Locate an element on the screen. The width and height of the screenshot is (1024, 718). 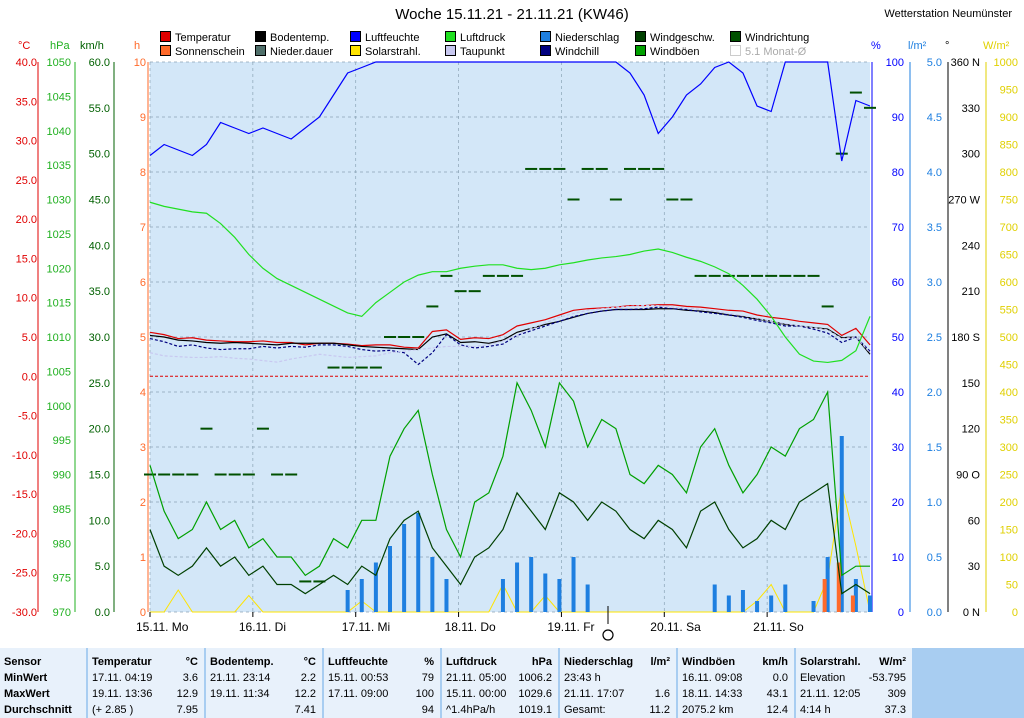
axis-tick-label-sun: 10 is located at coordinates (140, 63).